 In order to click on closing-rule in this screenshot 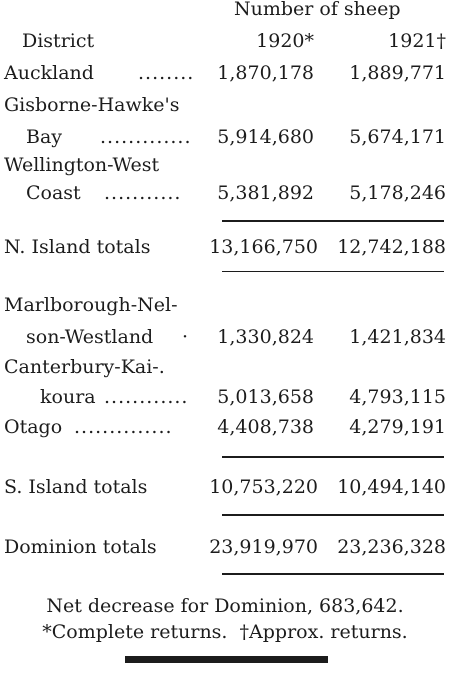, I will do `click(226, 659)`.